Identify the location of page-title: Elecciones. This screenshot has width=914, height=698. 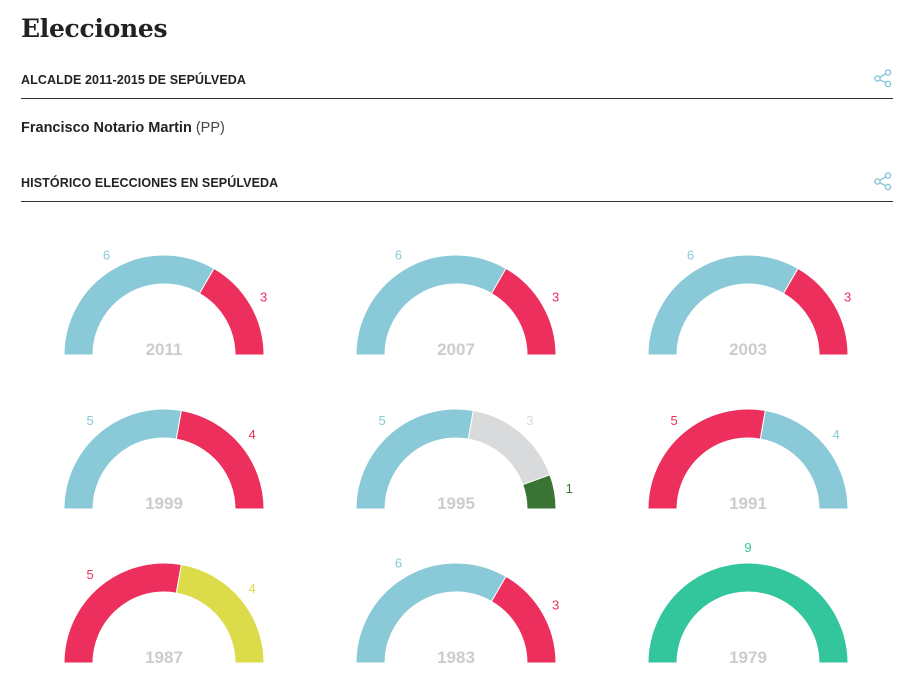
(94, 28).